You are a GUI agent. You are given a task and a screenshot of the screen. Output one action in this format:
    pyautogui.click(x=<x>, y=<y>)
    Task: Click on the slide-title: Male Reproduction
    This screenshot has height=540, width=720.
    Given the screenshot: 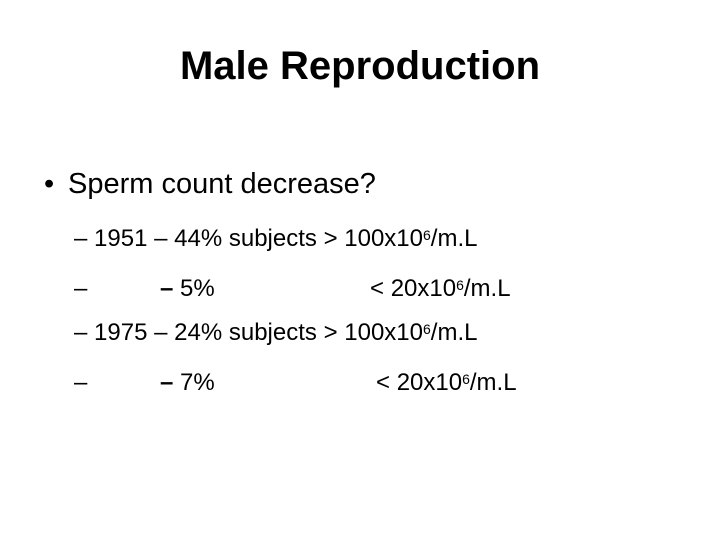 What is the action you would take?
    pyautogui.click(x=360, y=66)
    